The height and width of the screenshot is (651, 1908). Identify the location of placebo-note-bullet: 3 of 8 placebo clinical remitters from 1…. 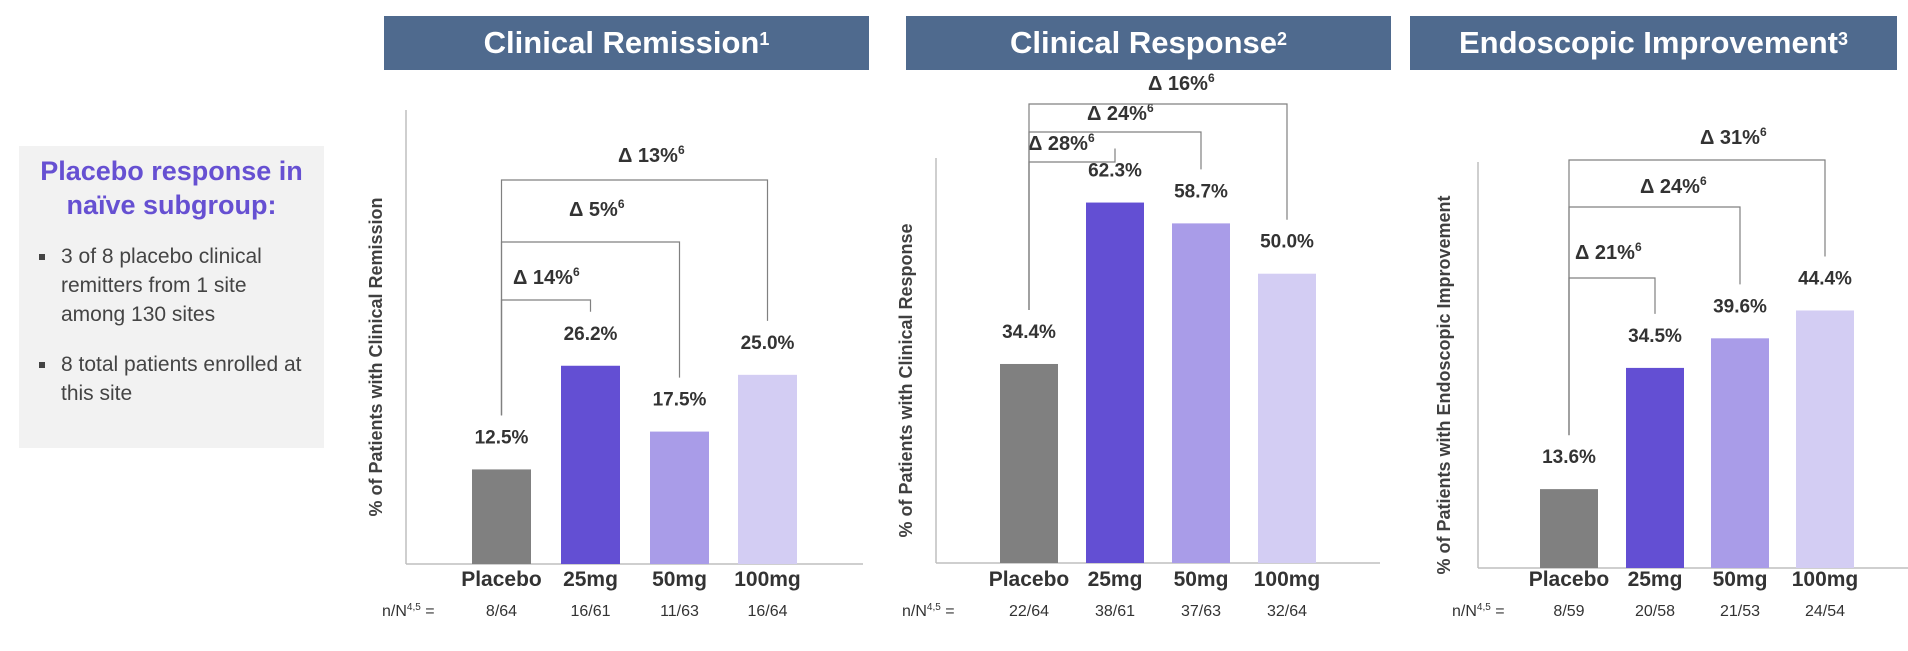
(171, 285).